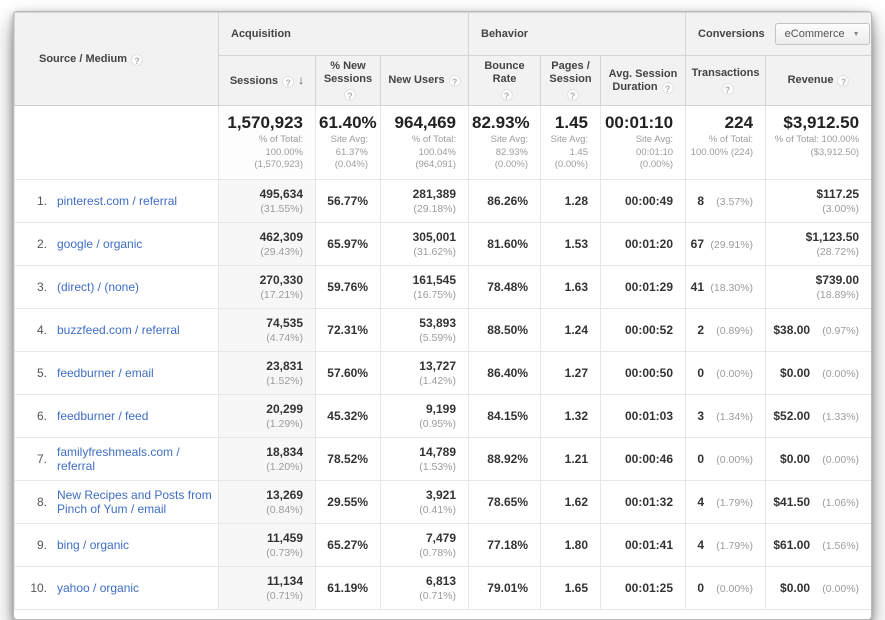  I want to click on metric-value: 305,001, so click(434, 236).